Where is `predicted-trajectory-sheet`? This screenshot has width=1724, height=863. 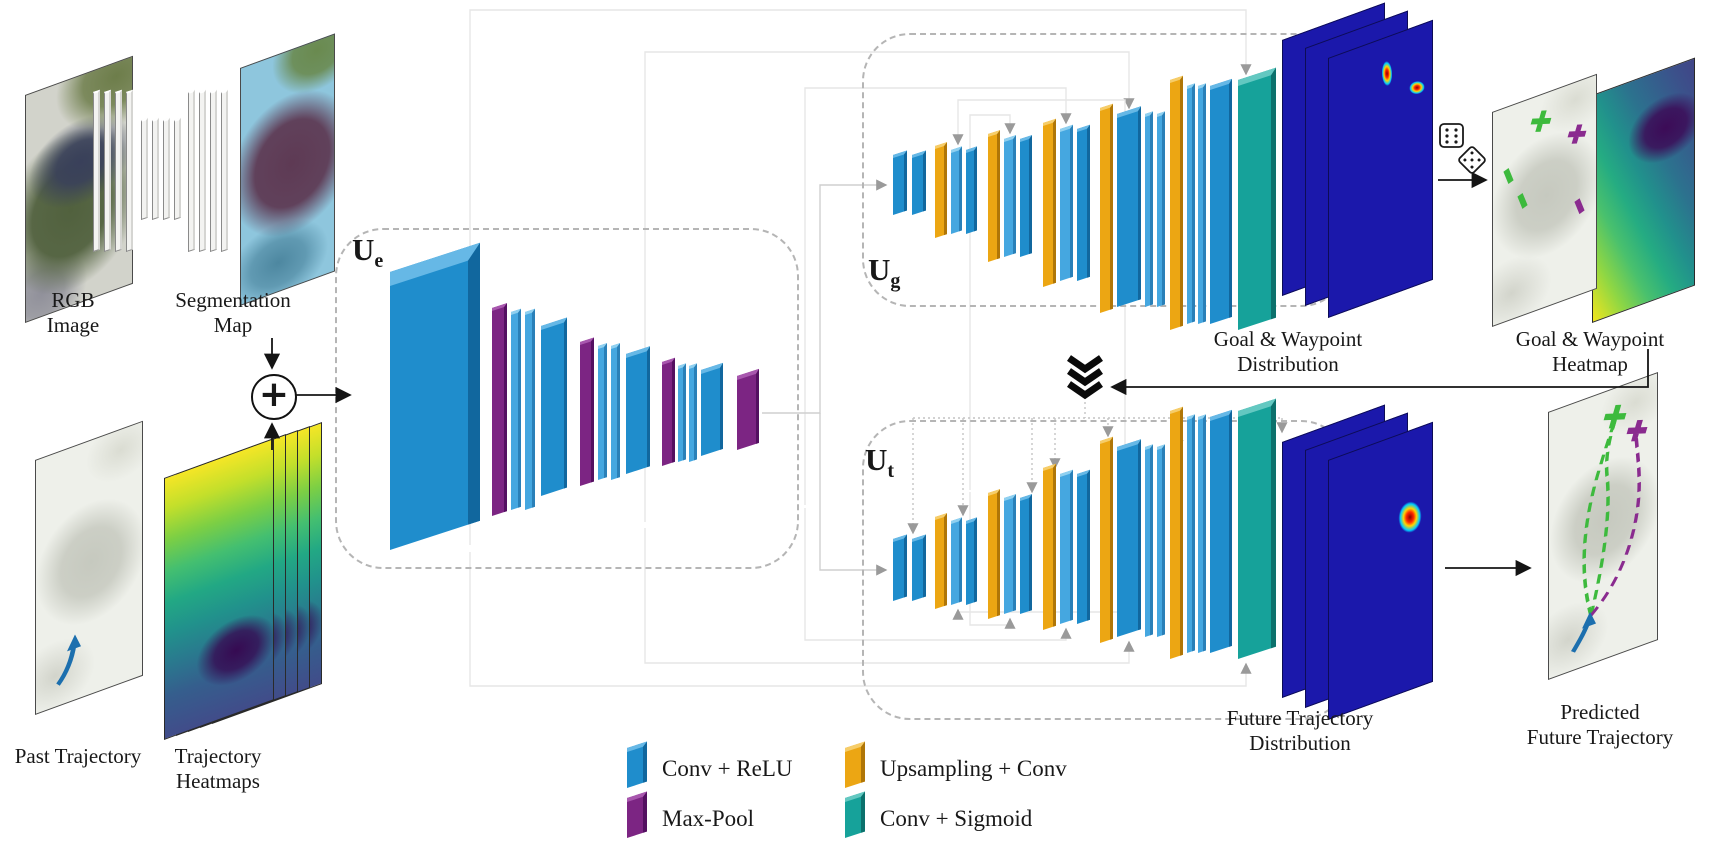
predicted-trajectory-sheet is located at coordinates (1603, 525).